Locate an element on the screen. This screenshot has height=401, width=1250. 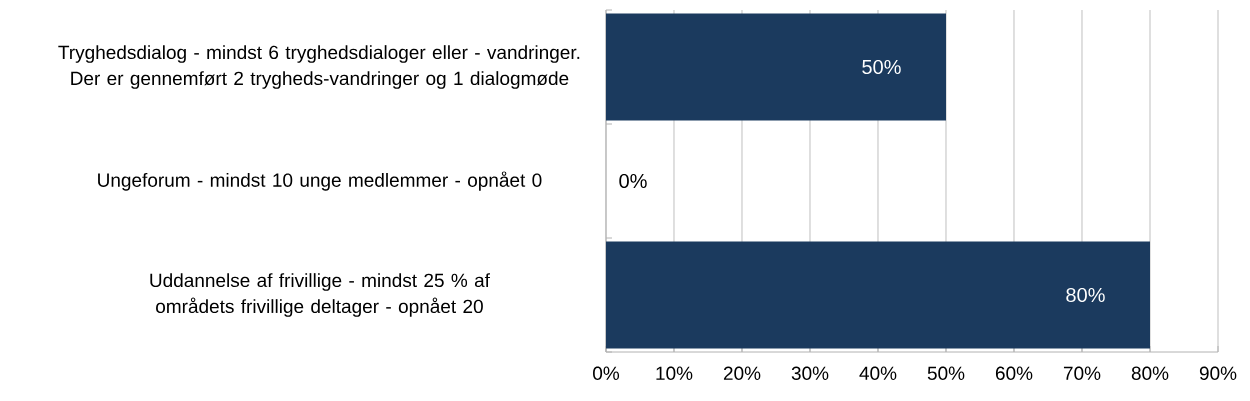
x-tick-label: 20% is located at coordinates (742, 373).